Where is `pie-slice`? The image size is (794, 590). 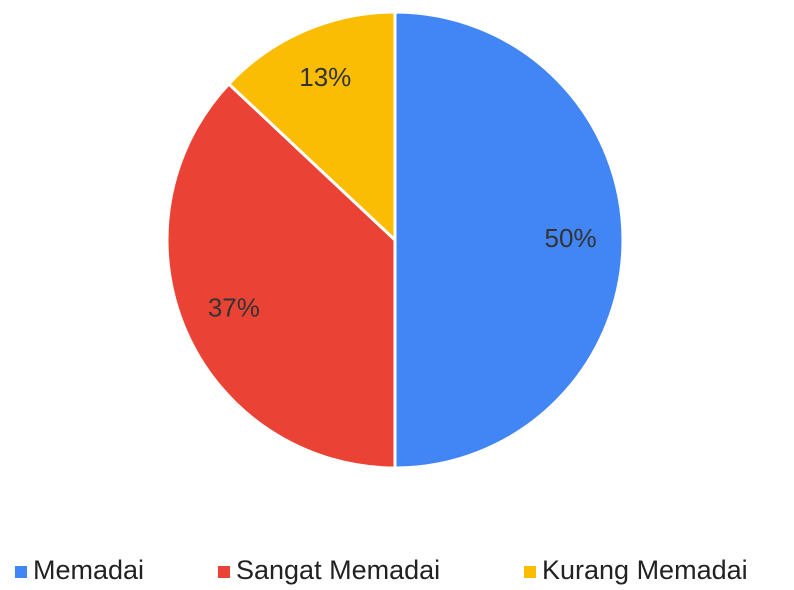 pie-slice is located at coordinates (311, 127).